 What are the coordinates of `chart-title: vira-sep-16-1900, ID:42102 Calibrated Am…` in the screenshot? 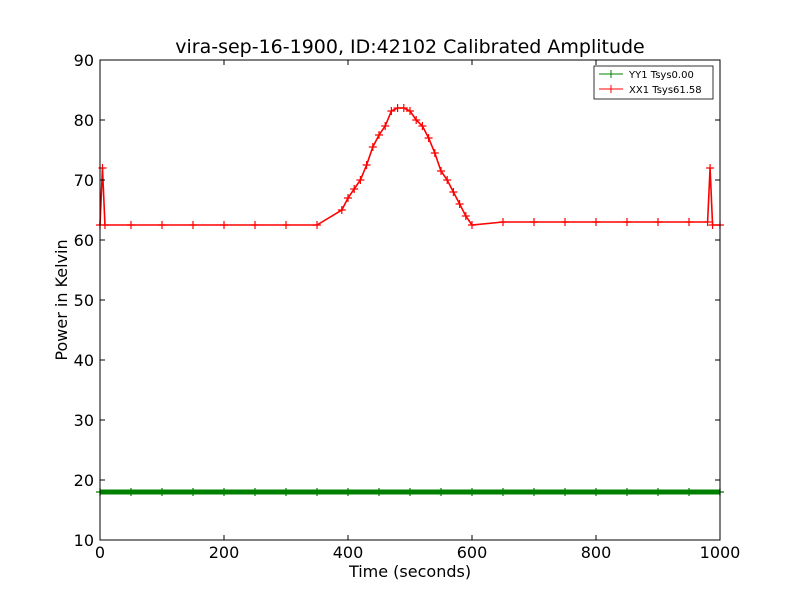 It's located at (410, 47).